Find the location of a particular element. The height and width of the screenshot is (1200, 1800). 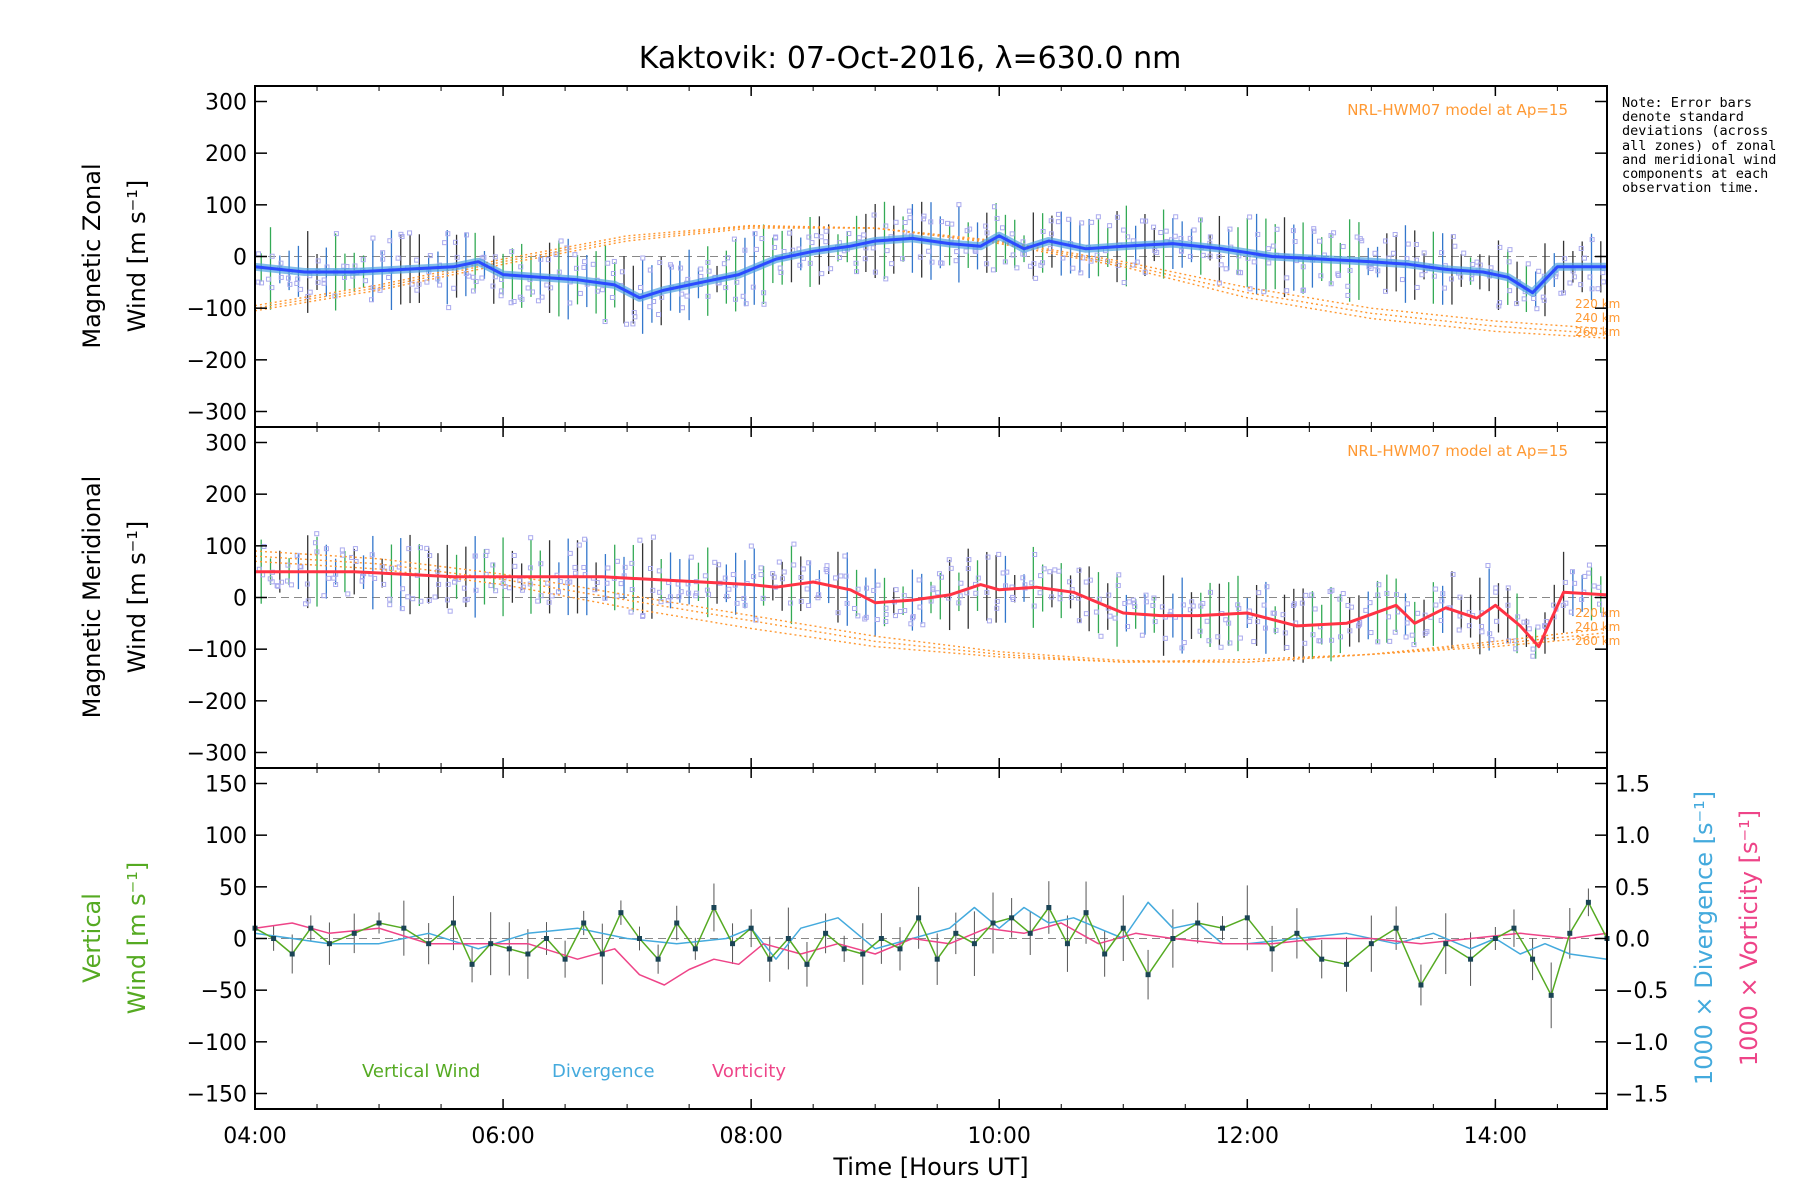

meridional-mean-line is located at coordinates (931, 609).